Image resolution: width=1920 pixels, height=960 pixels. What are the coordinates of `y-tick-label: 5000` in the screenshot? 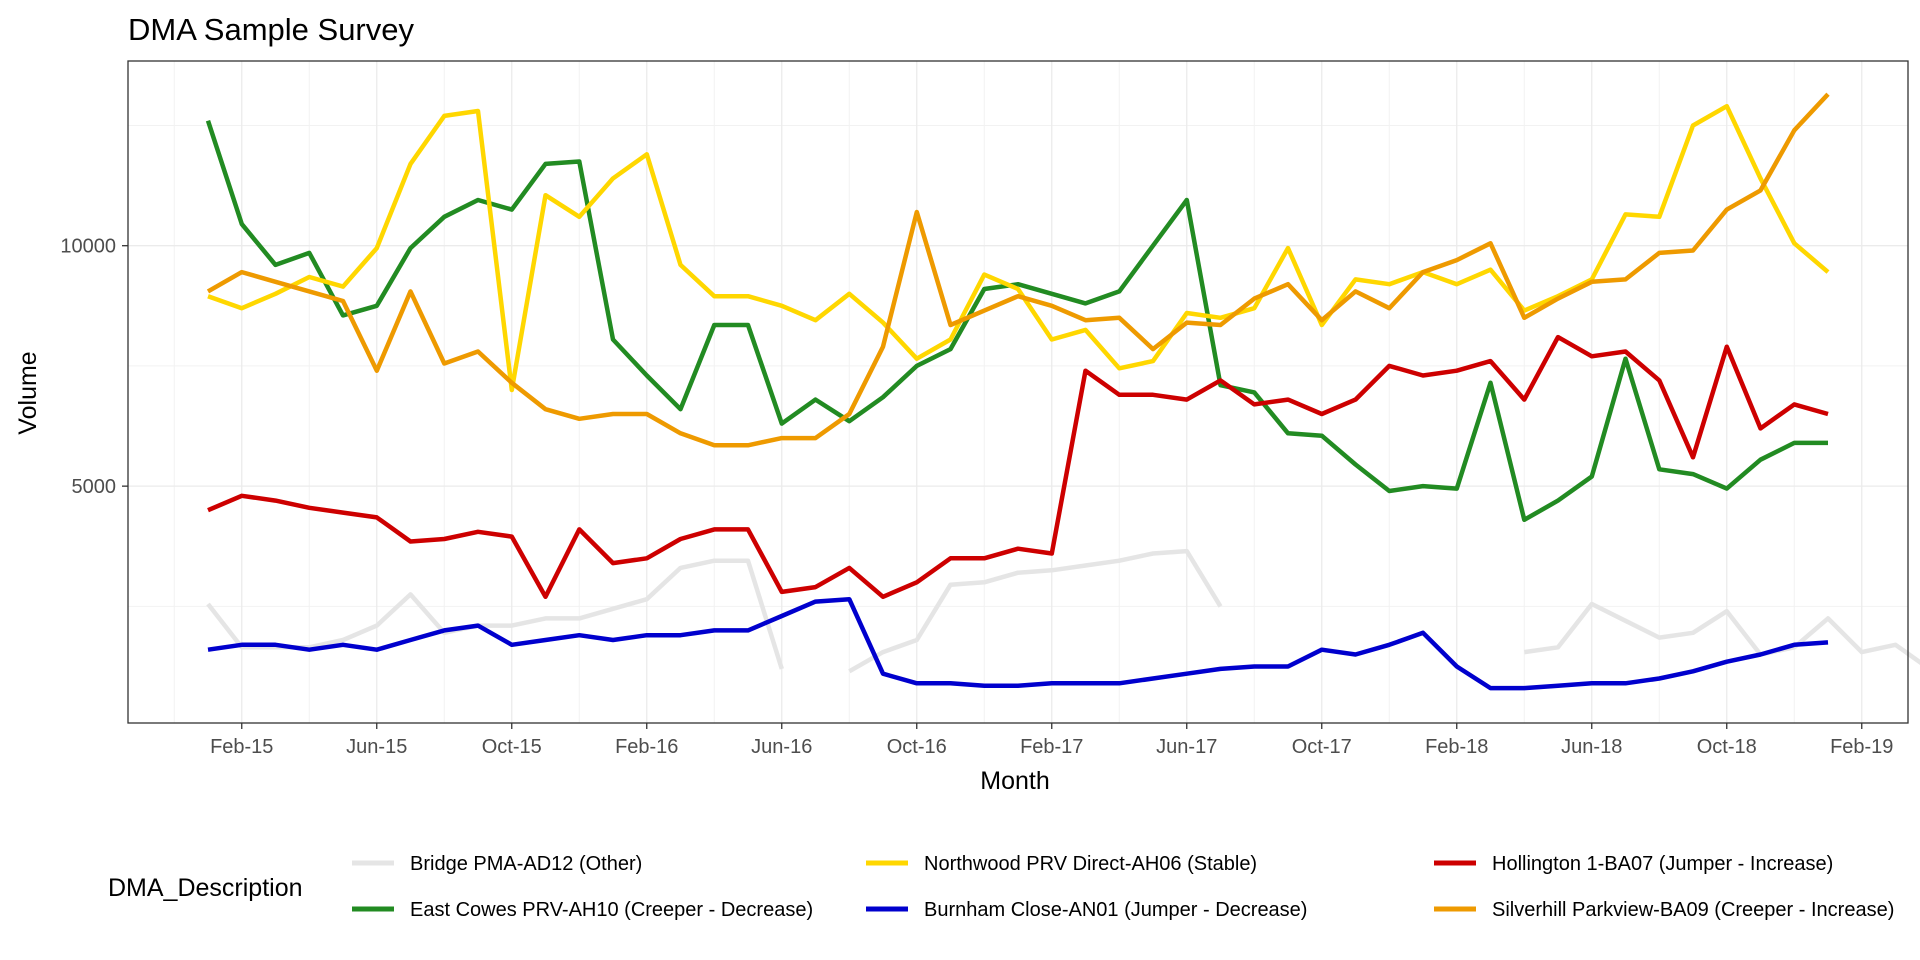 It's located at (94, 487).